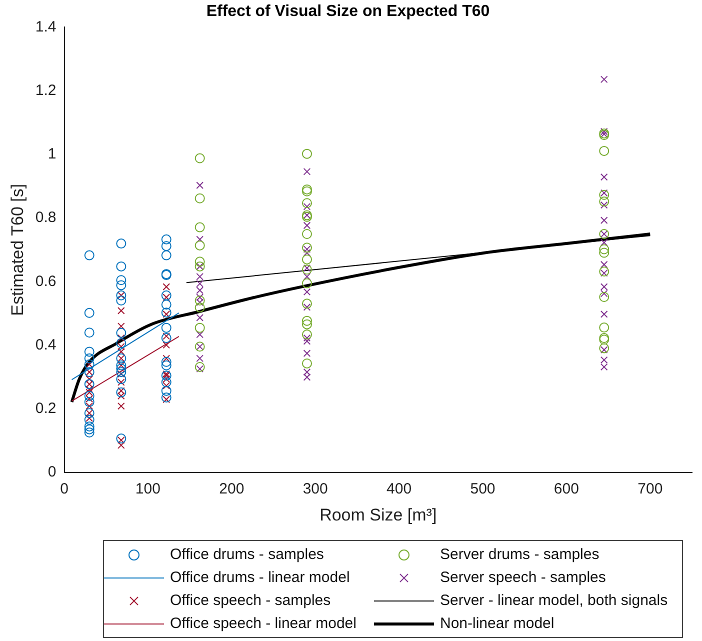 The width and height of the screenshot is (702, 641). What do you see at coordinates (315, 489) in the screenshot?
I see `x-tick-label: 300` at bounding box center [315, 489].